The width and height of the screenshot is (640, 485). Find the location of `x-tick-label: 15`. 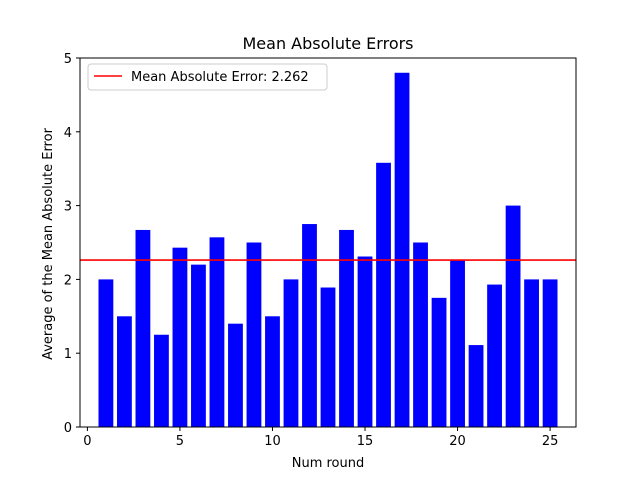

x-tick-label: 15 is located at coordinates (365, 441).